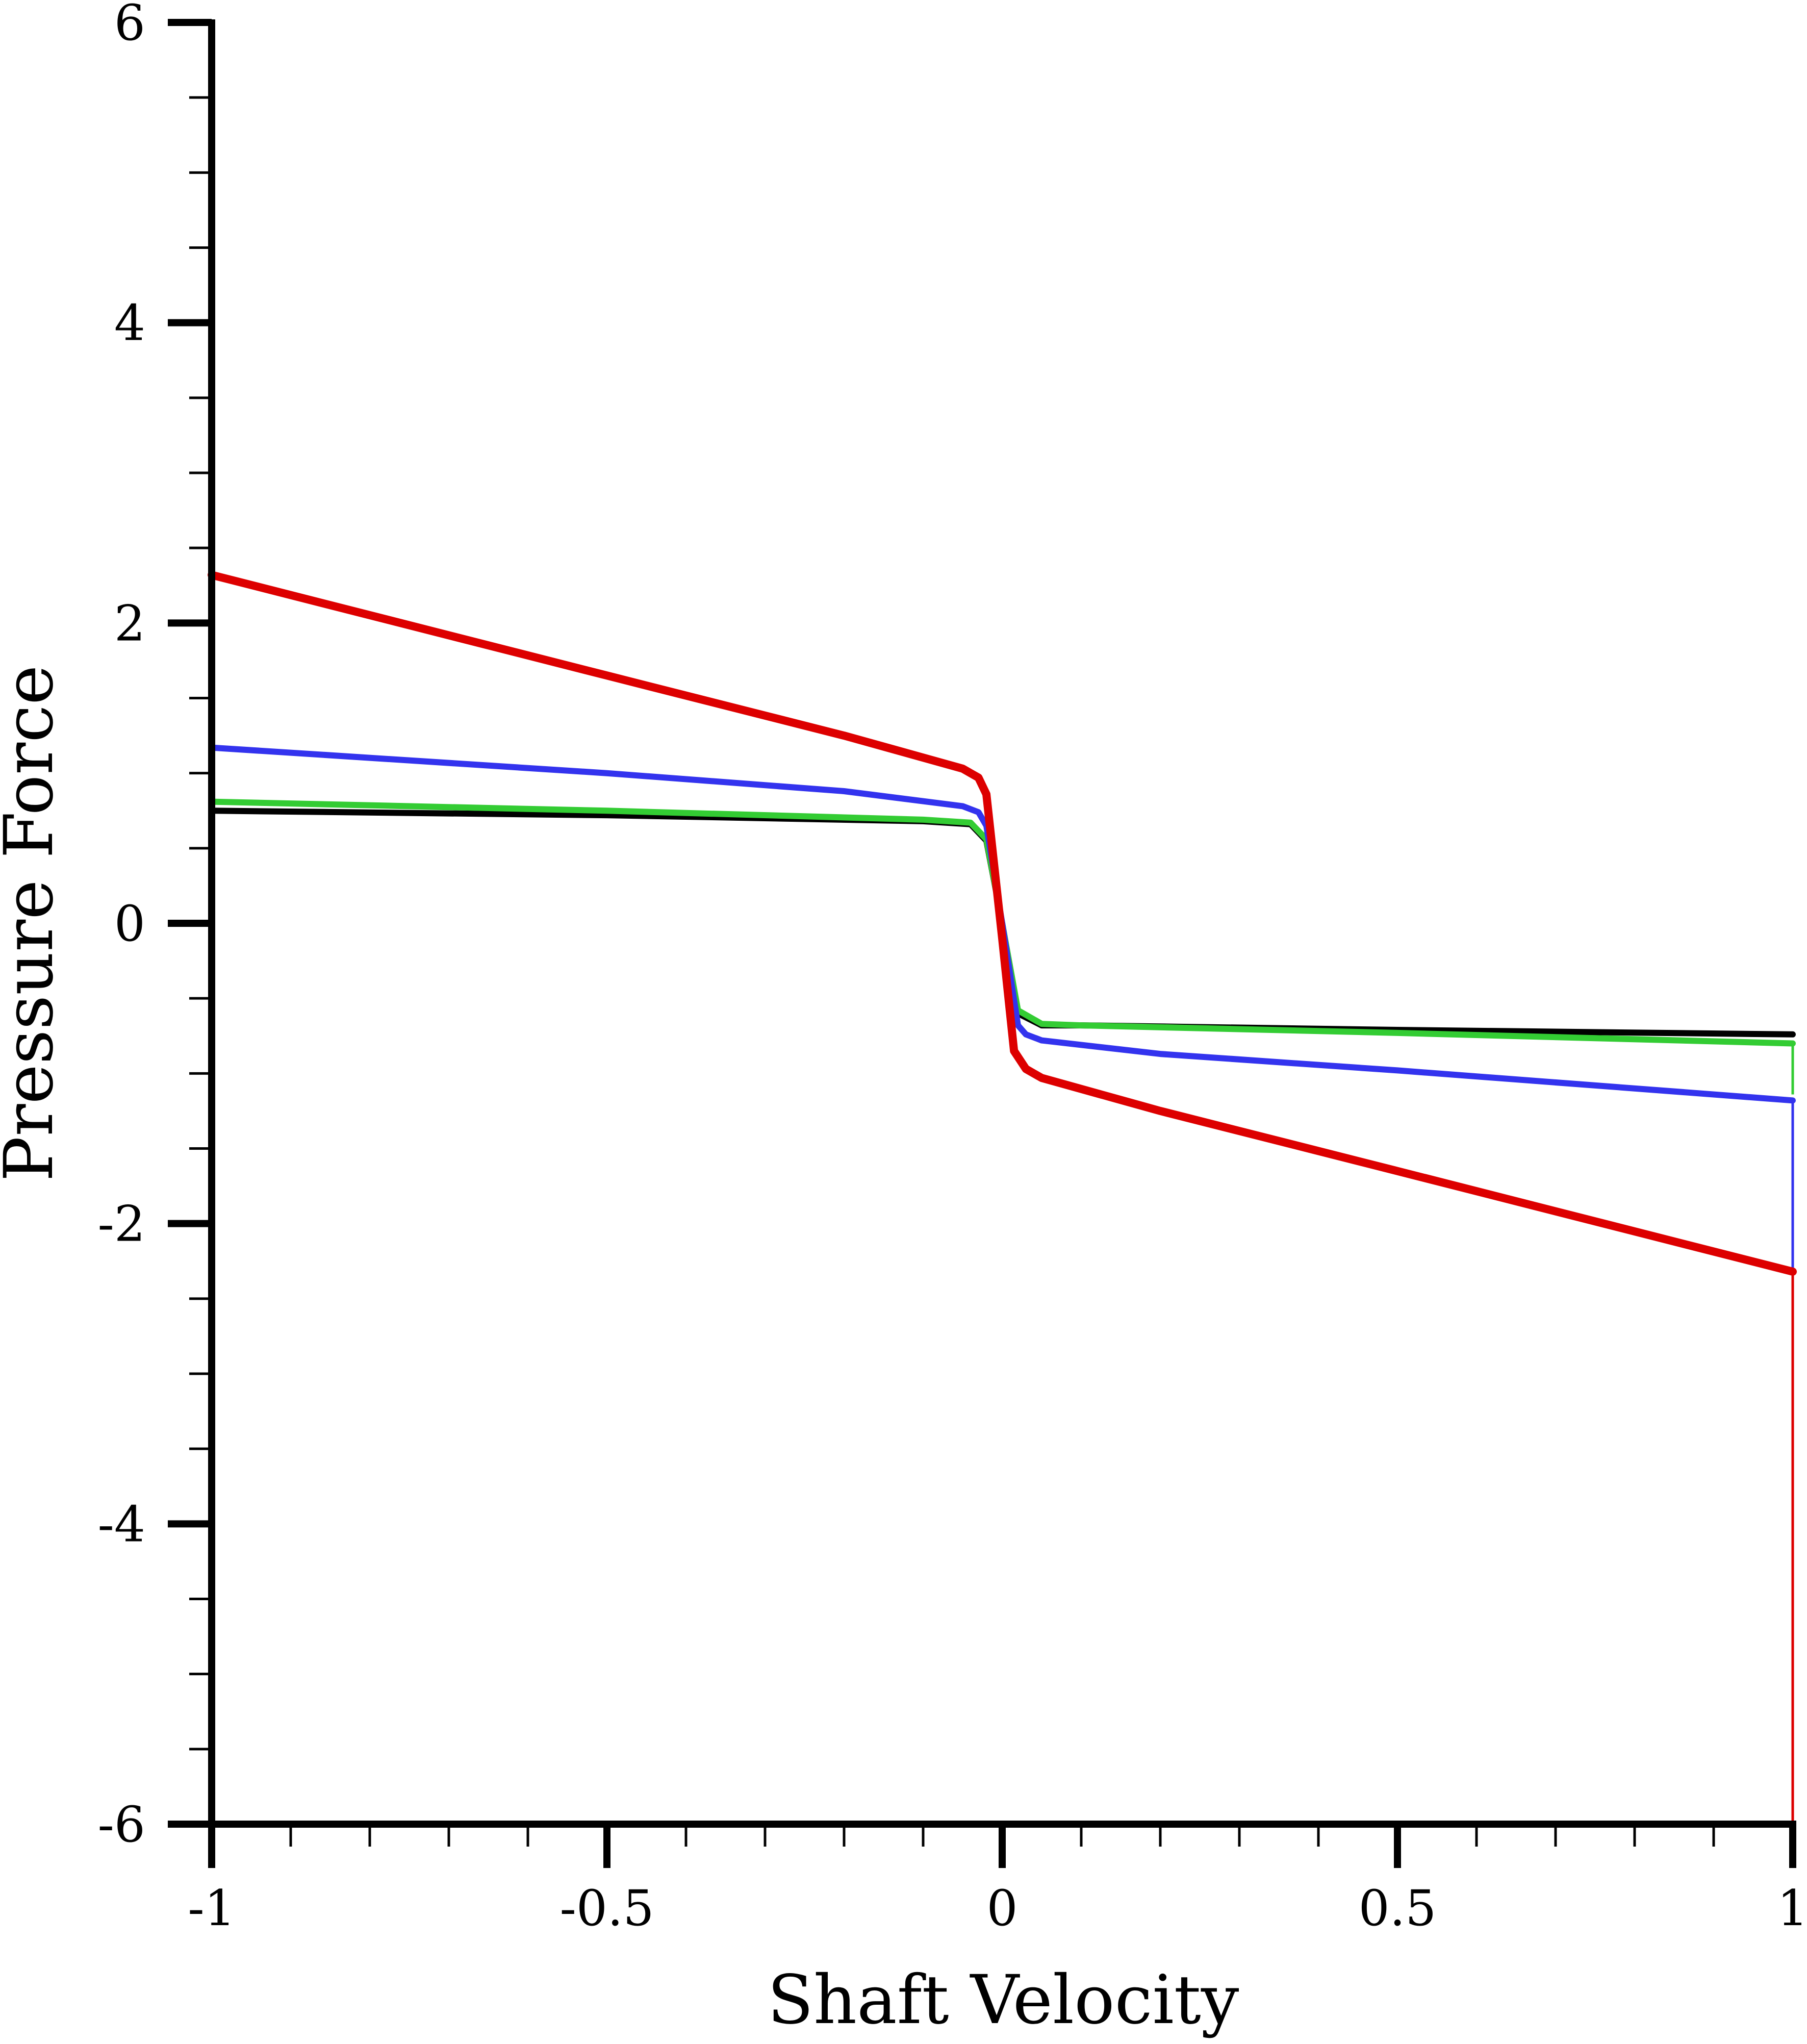  Describe the element at coordinates (129, 26) in the screenshot. I see `y-tick-label: 6` at that location.